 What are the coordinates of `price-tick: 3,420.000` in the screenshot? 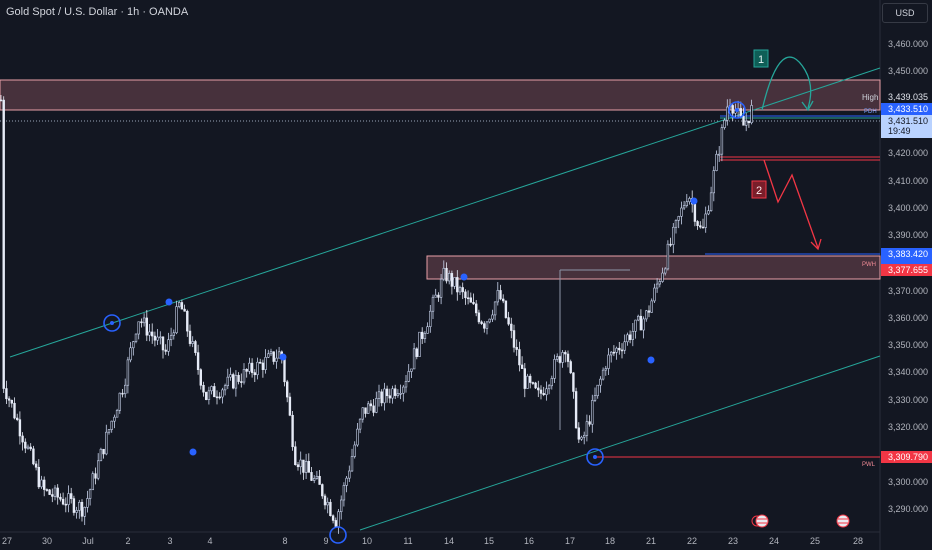 It's located at (908, 153).